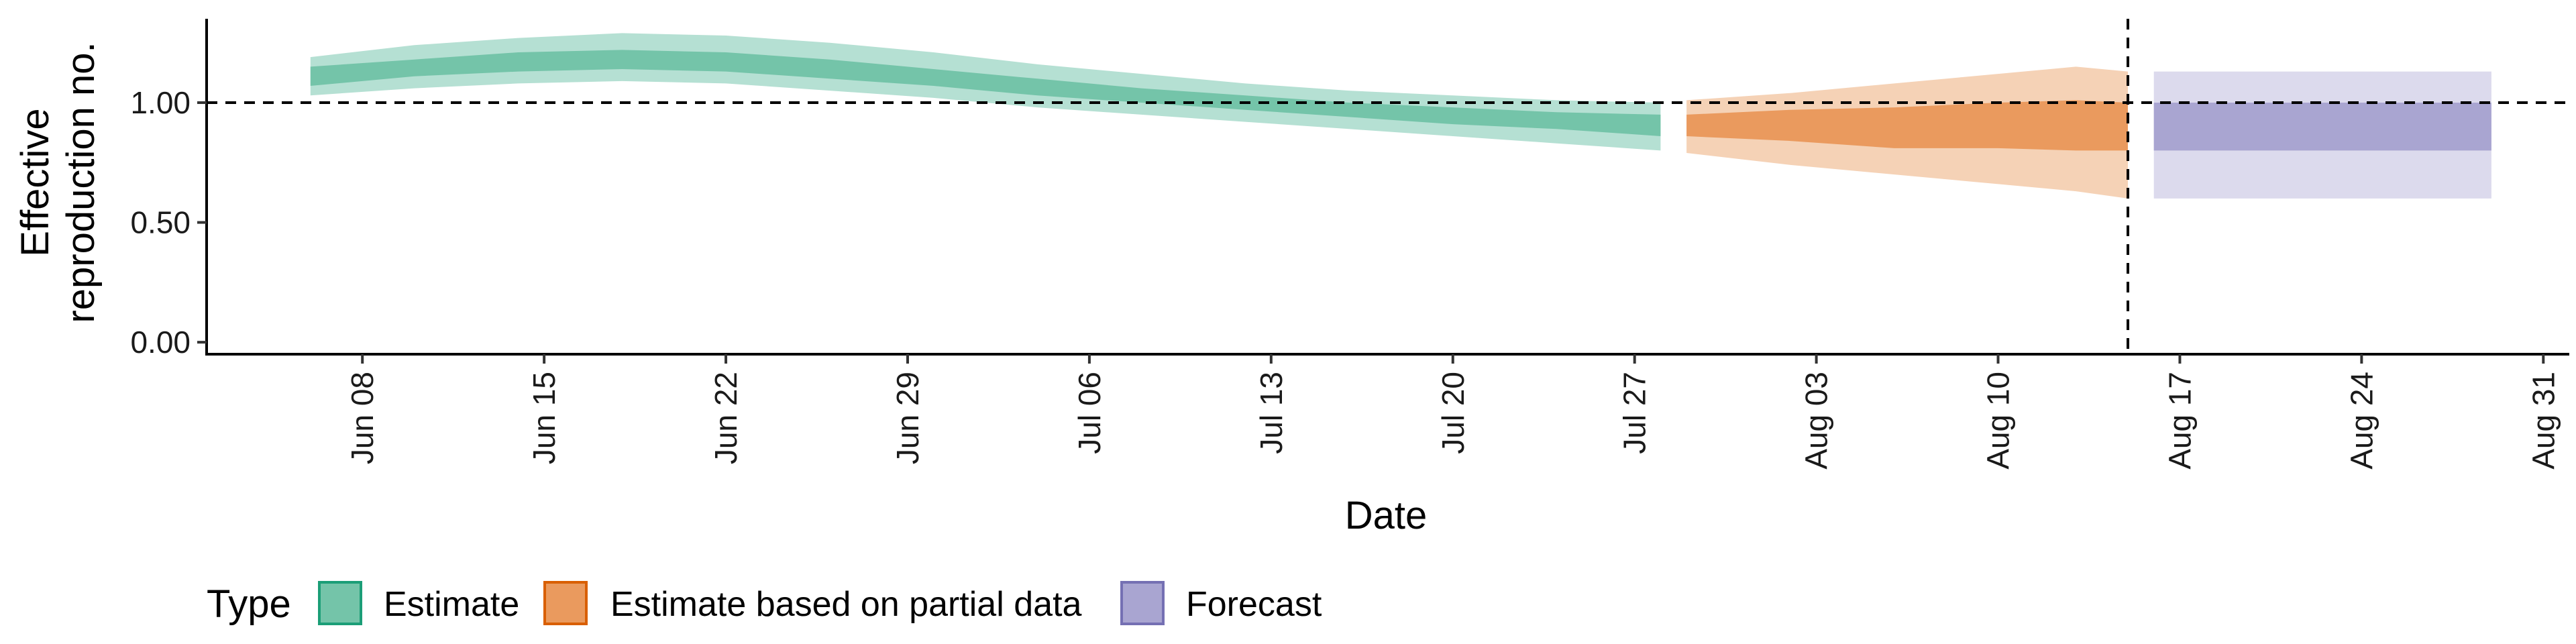  I want to click on x-tick-label: Jun 08, so click(362, 418).